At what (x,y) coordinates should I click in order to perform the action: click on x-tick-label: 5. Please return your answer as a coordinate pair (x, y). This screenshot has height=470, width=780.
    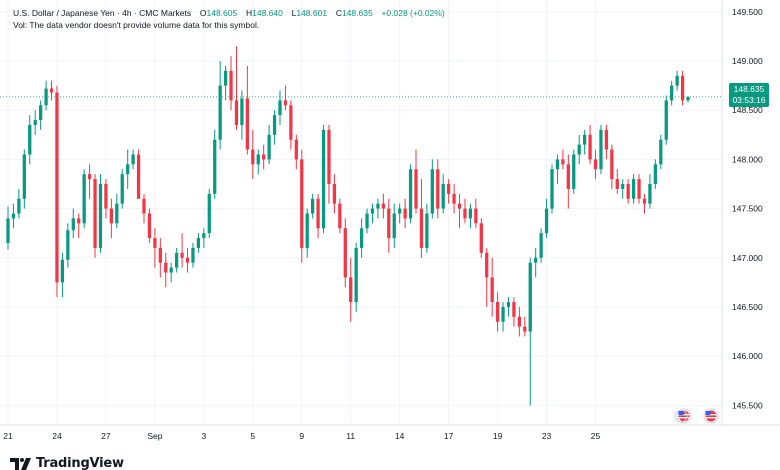
    Looking at the image, I should click on (252, 436).